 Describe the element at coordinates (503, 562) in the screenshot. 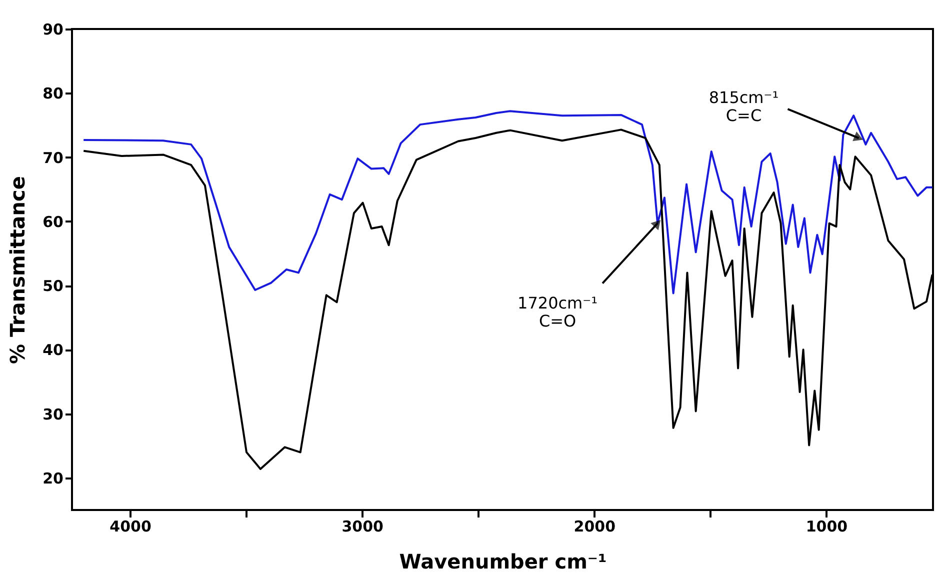

I see `x-axis-title: Wavenumber cm⁻¹` at that location.